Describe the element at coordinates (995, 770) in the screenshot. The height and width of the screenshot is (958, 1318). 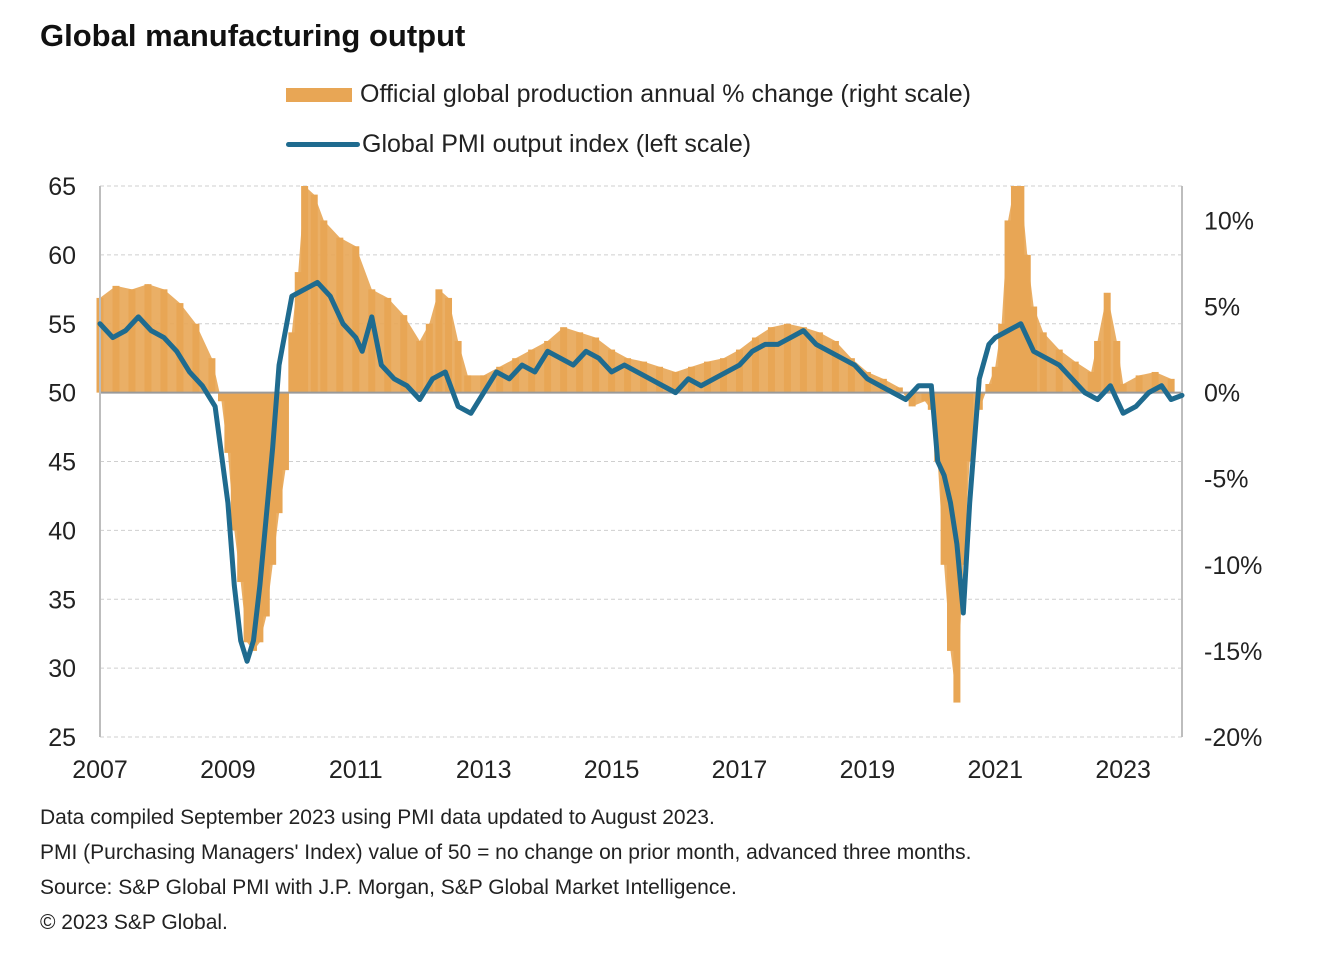
I see `x-tick-label: 2021` at that location.